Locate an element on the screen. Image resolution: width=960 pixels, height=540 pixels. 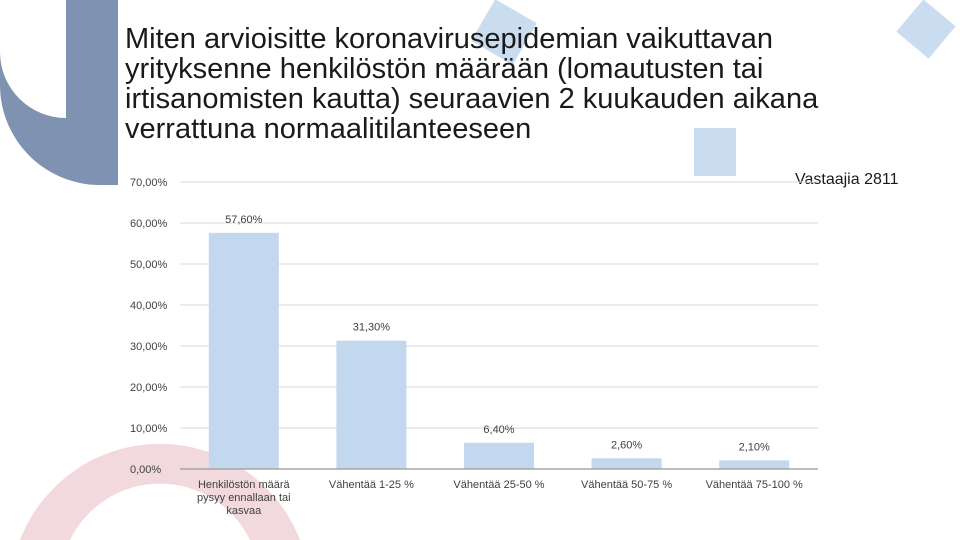
y-tick-label: 0,00% is located at coordinates (145, 470).